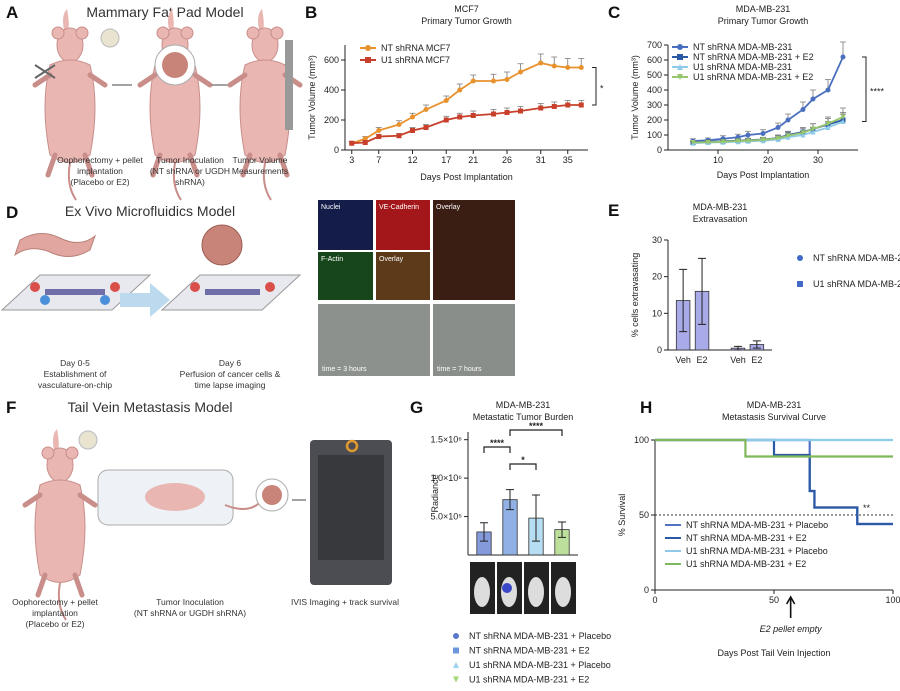 This screenshot has width=900, height=691. Describe the element at coordinates (230, 363) in the screenshot. I see `caption: Day 6` at that location.